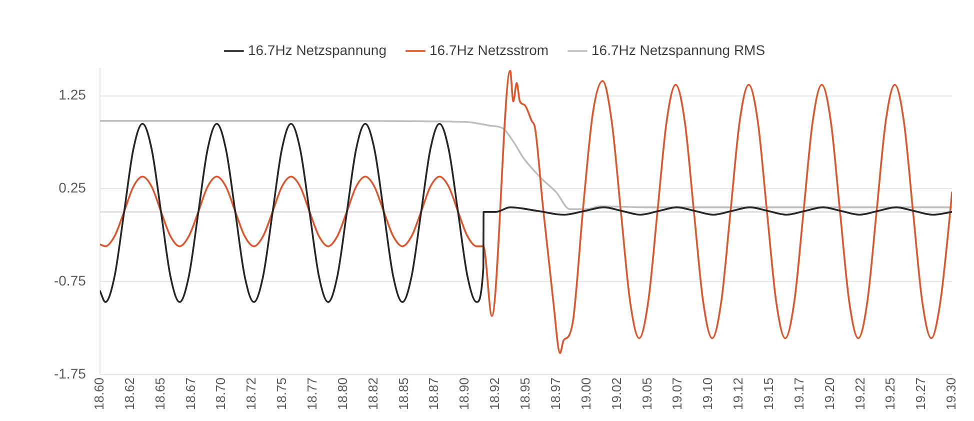  Describe the element at coordinates (70, 280) in the screenshot. I see `y-tick-label: -0.75` at that location.